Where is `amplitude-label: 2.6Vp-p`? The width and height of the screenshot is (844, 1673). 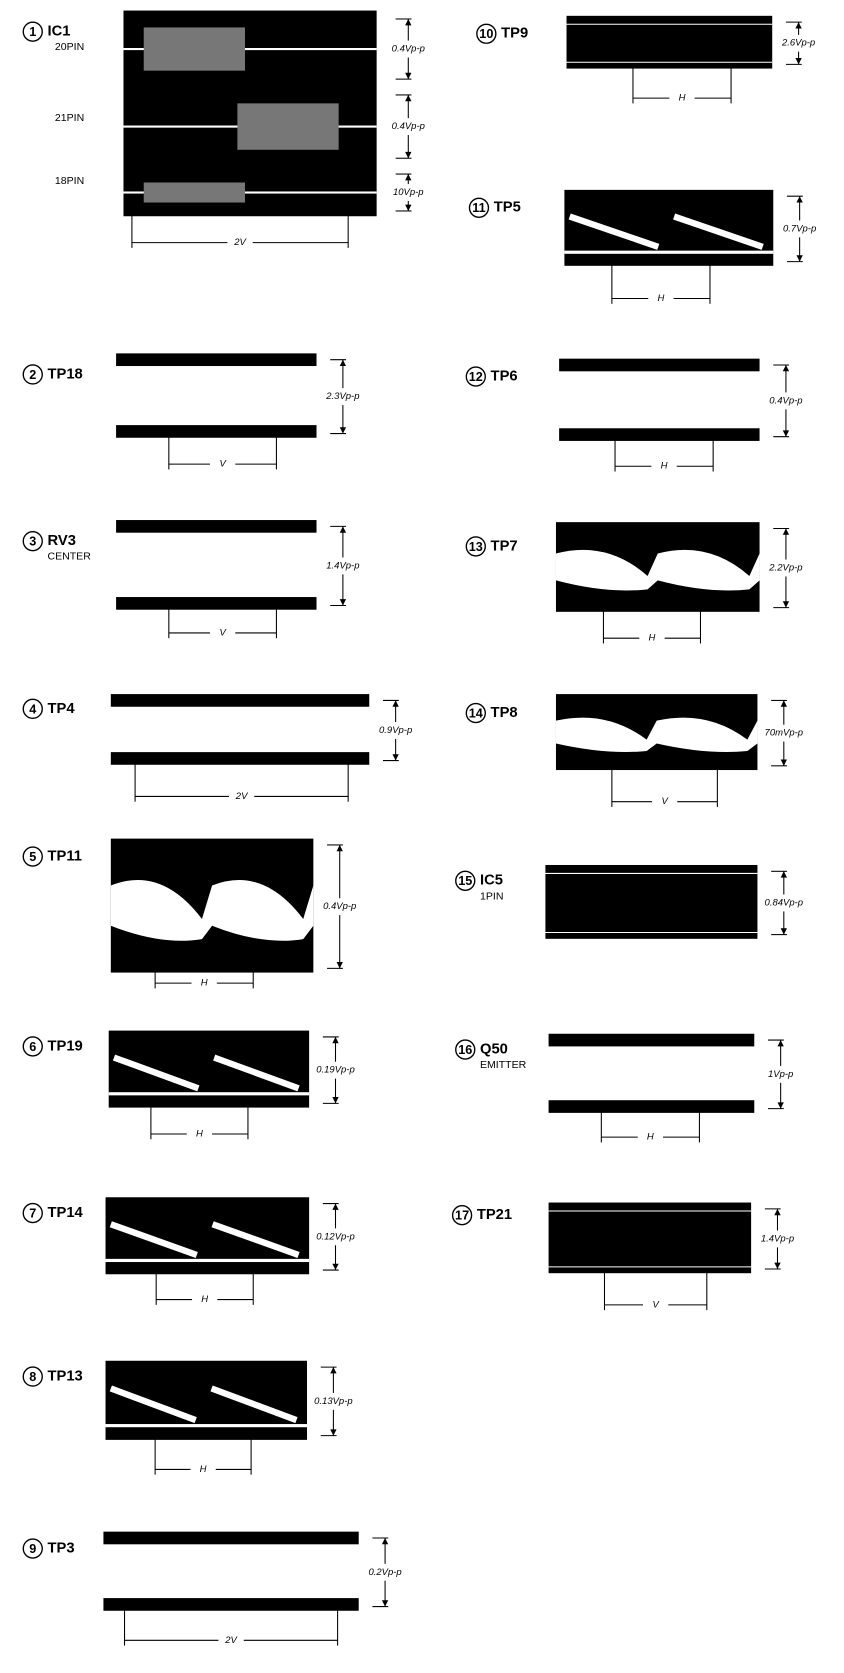 amplitude-label: 2.6Vp-p is located at coordinates (798, 43).